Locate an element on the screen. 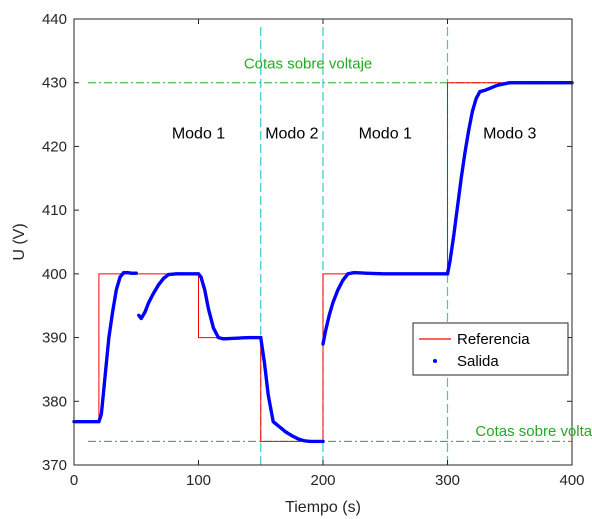 Image resolution: width=592 pixels, height=519 pixels. y-tick-label-420: 420 is located at coordinates (54, 146).